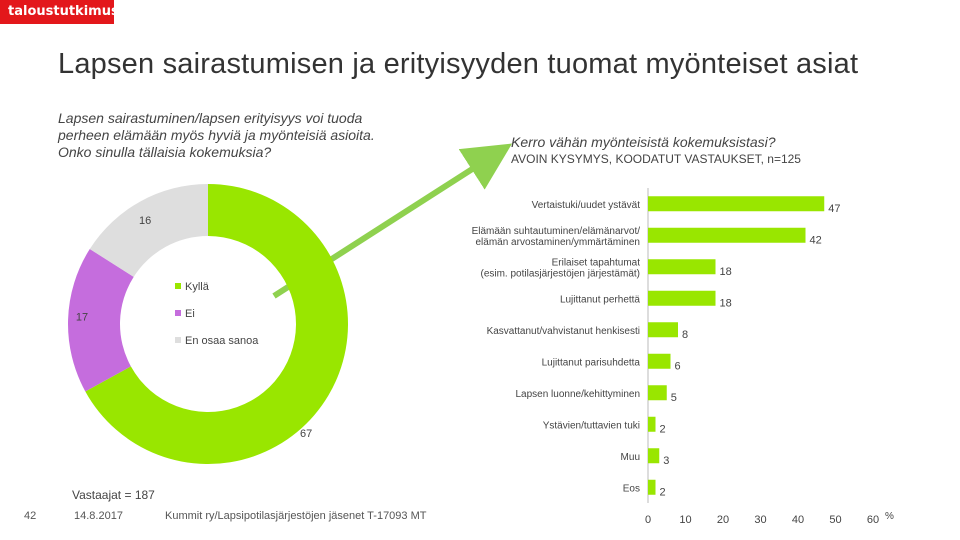 This screenshot has height=540, width=960. I want to click on legend-label: Ei, so click(190, 314).